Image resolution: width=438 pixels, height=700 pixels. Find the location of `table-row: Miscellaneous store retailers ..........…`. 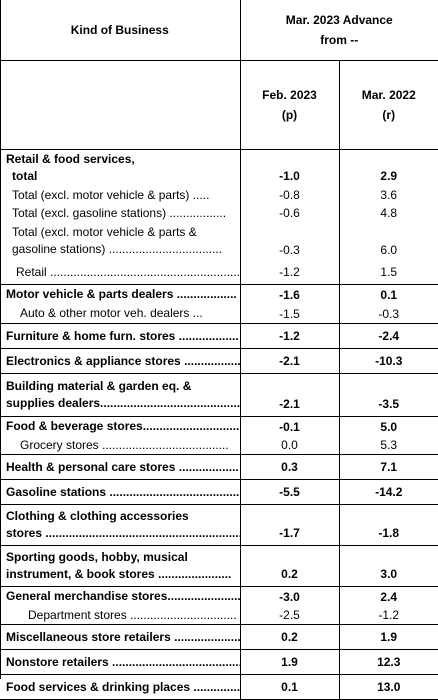

table-row: Miscellaneous store retailers ..........… is located at coordinates (219, 637).